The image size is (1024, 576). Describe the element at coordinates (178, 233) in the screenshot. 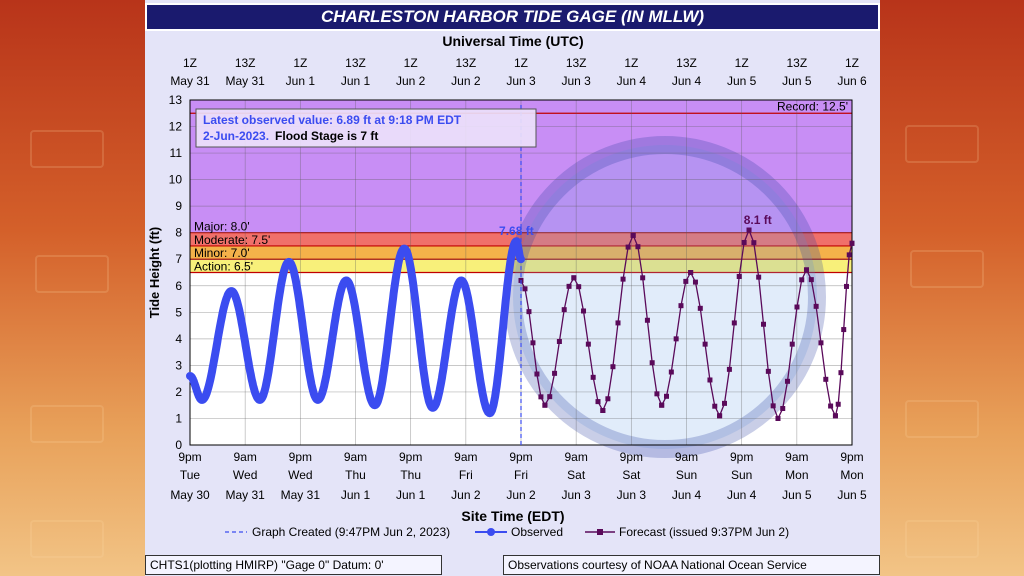

I see `y-tick-label: 8` at that location.